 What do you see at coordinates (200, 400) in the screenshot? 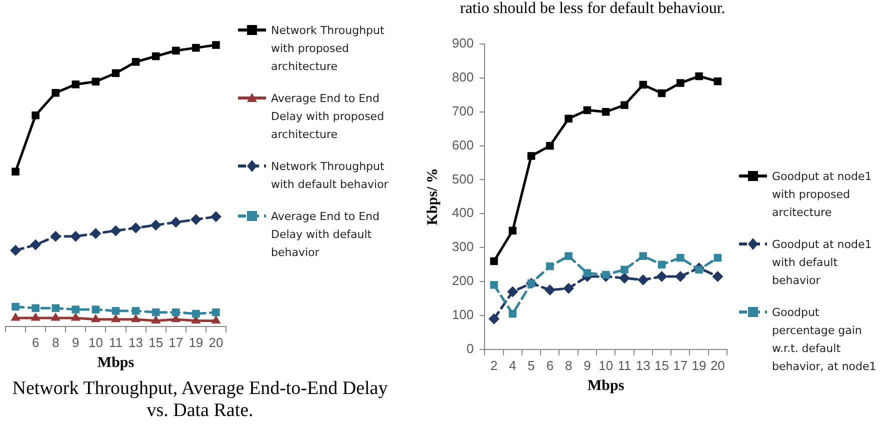
I see `text: Network Throughput, Average End-to-End Delay vs. Data Rate.` at bounding box center [200, 400].